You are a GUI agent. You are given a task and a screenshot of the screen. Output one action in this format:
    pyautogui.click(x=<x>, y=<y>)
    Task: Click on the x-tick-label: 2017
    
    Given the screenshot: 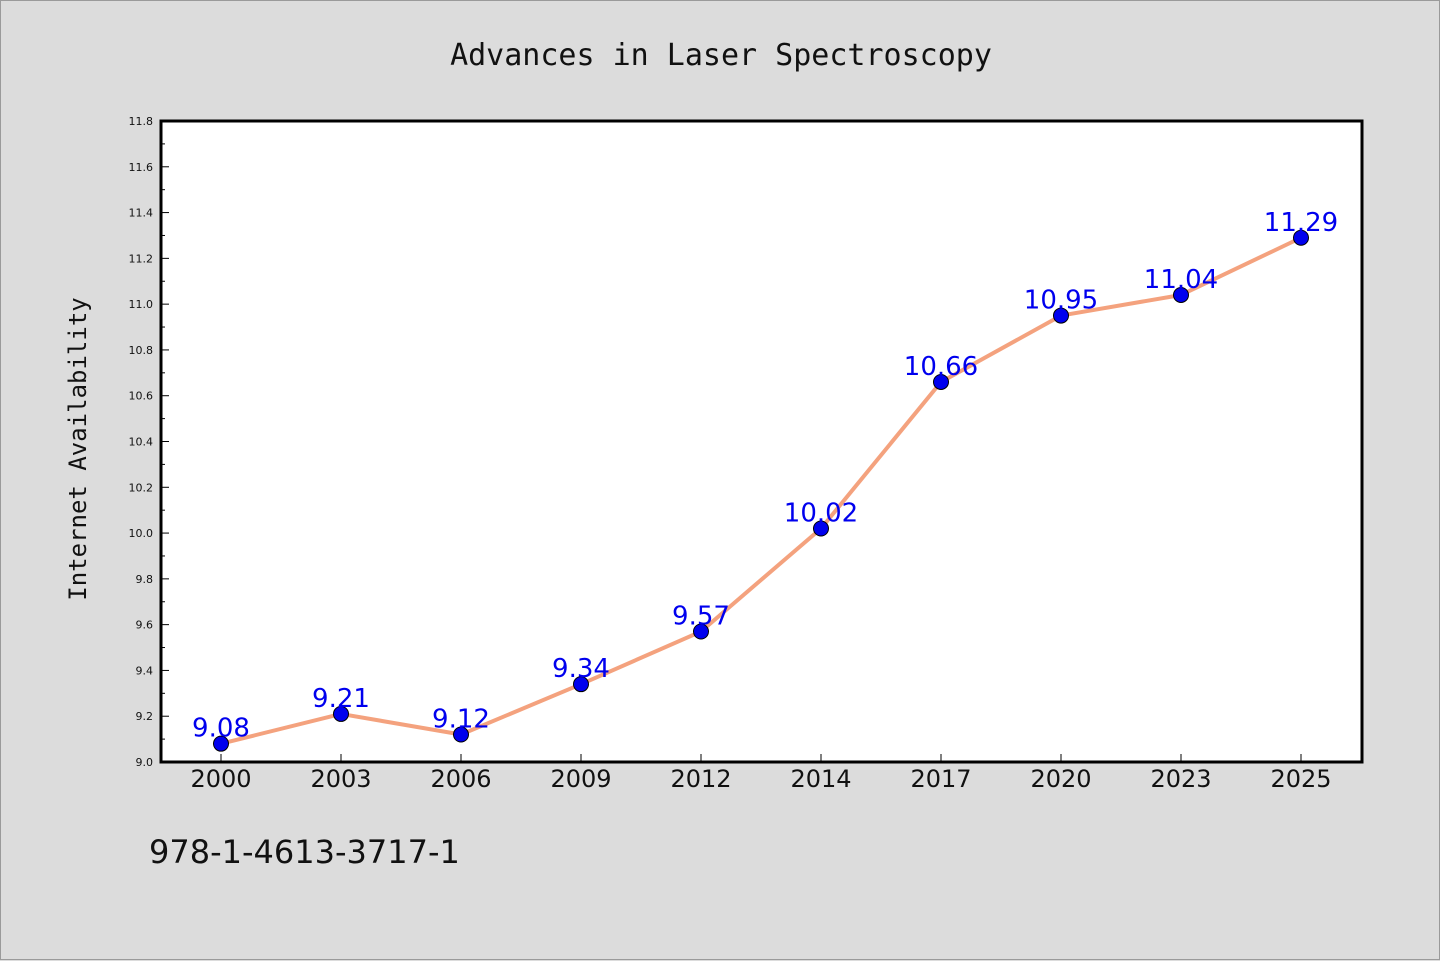 What is the action you would take?
    pyautogui.click(x=940, y=779)
    